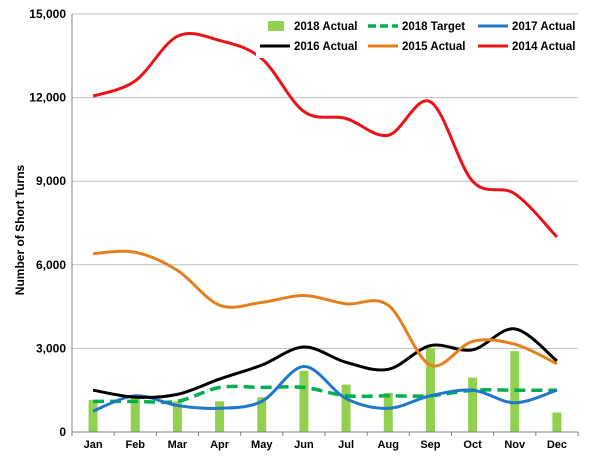 This screenshot has width=591, height=458. I want to click on x-tick-label: Feb, so click(135, 445).